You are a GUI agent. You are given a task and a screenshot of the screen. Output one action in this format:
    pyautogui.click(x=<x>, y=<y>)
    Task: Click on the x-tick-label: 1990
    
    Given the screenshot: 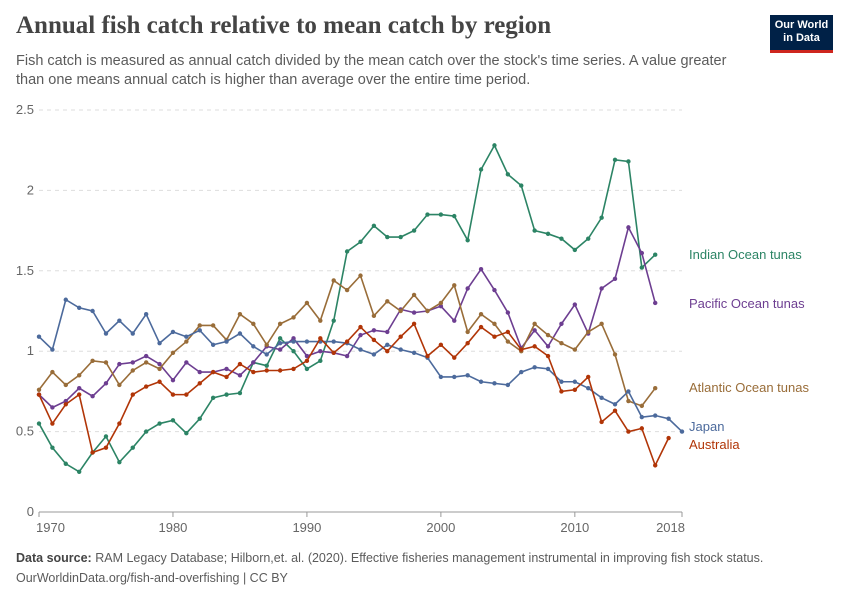 What is the action you would take?
    pyautogui.click(x=306, y=527)
    